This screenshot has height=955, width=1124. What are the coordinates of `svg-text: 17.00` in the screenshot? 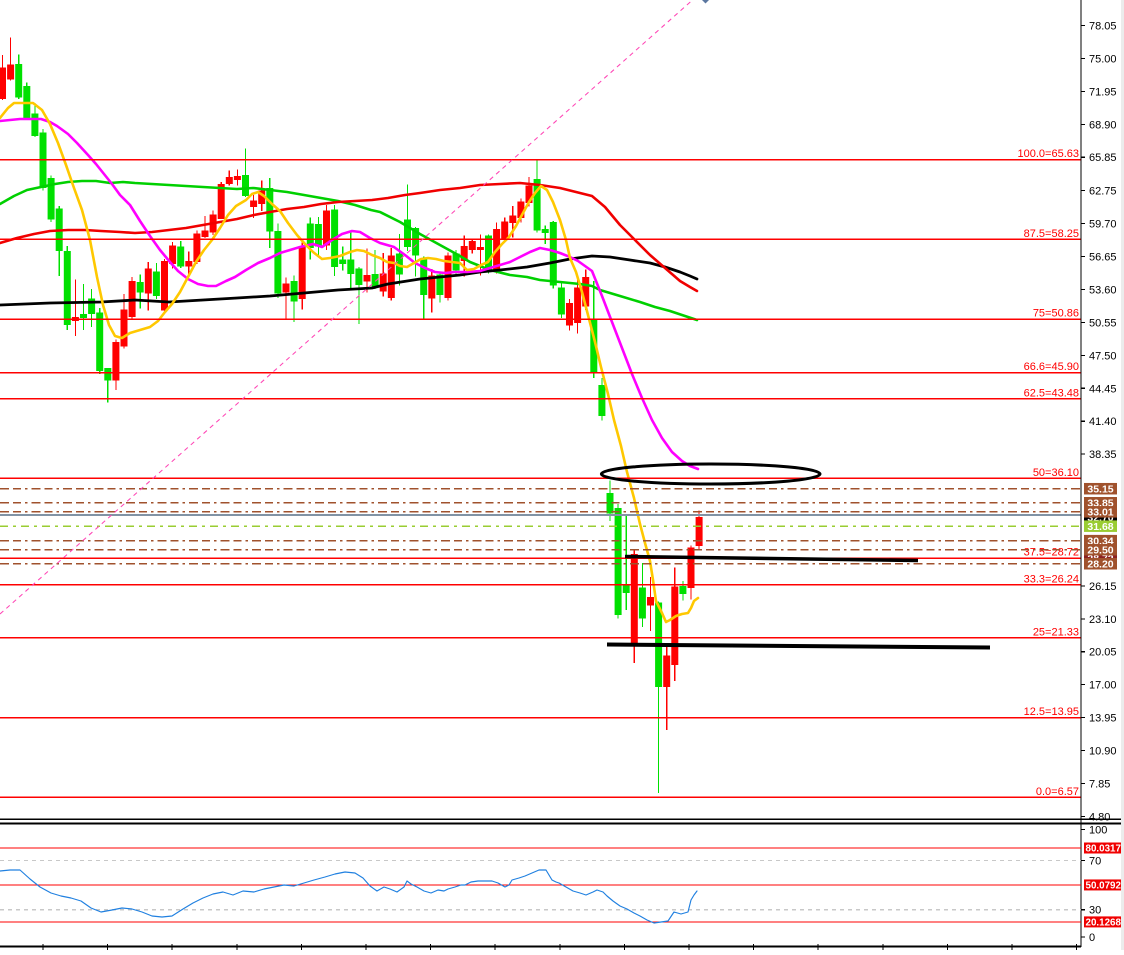 It's located at (1103, 686).